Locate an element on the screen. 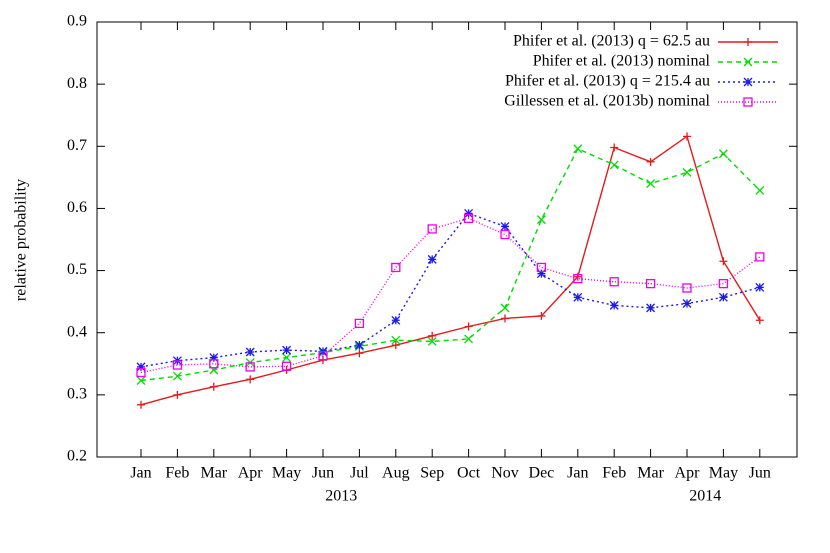 This screenshot has width=830, height=553. year-label: 2014 is located at coordinates (705, 496).